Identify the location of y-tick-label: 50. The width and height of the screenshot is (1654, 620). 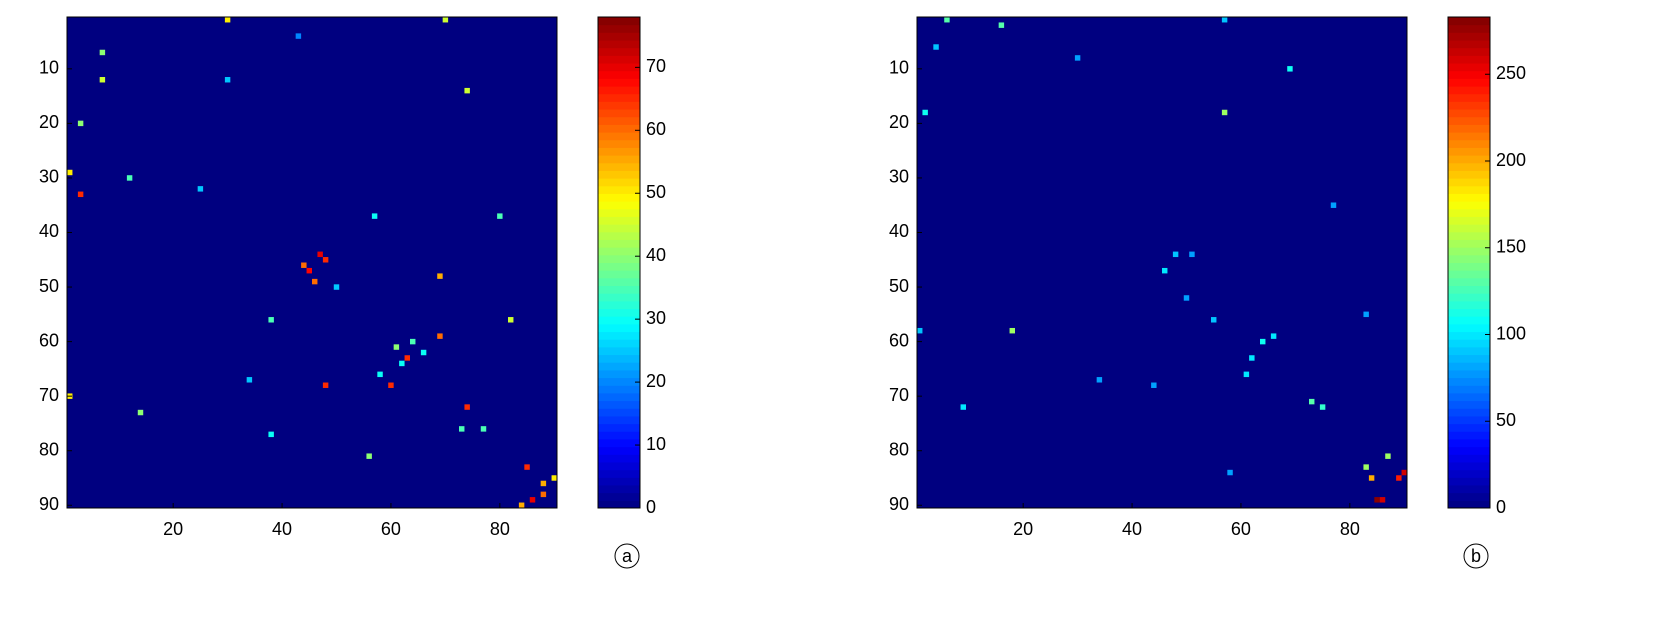
(49, 286).